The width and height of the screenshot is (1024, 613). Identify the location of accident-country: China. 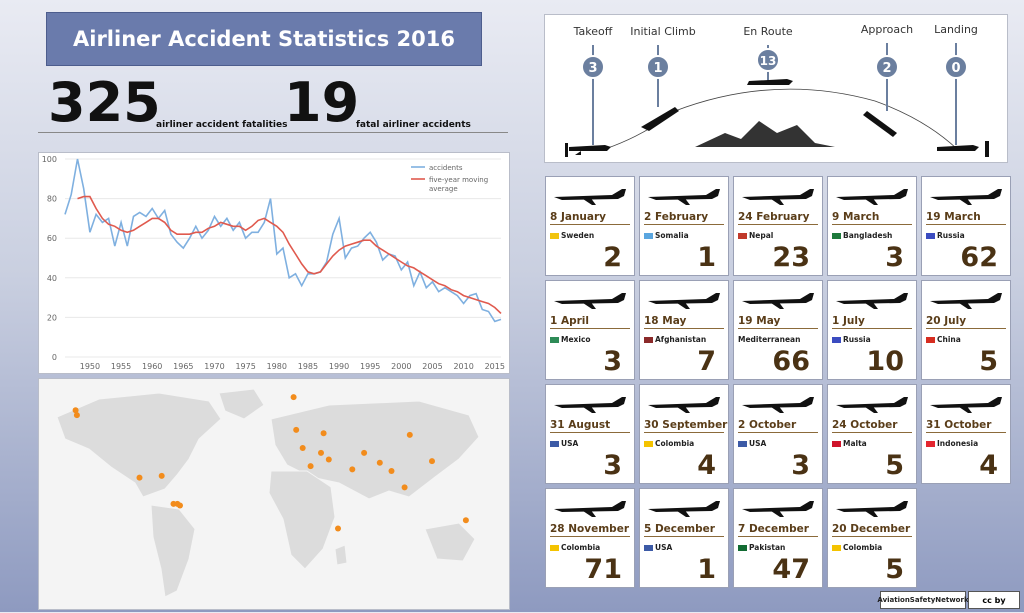
(943, 339).